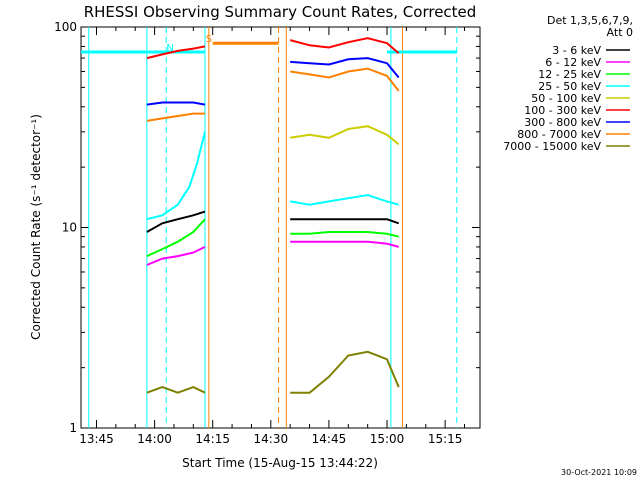 The height and width of the screenshot is (480, 640). I want to click on x-tick-label: 15:00, so click(387, 439).